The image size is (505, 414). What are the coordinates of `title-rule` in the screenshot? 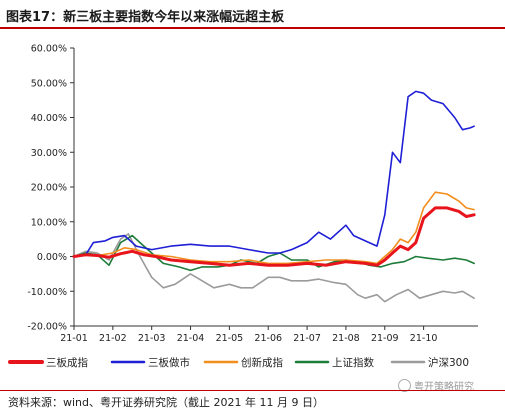 It's located at (252, 28).